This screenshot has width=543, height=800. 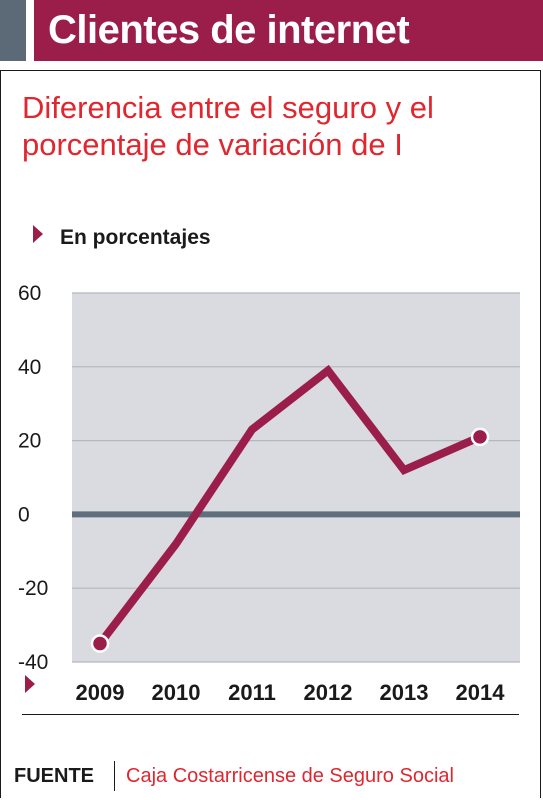 What do you see at coordinates (13, 30) in the screenshot?
I see `header-accent-block` at bounding box center [13, 30].